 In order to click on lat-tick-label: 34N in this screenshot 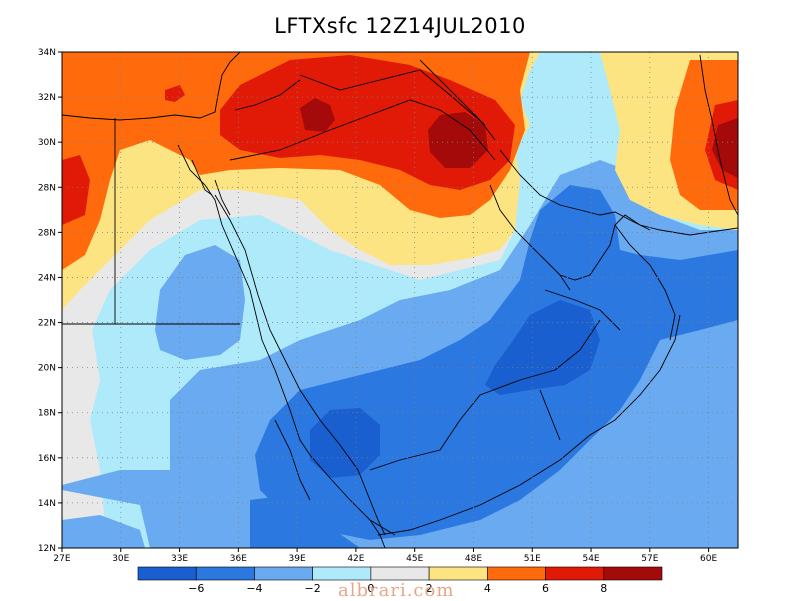, I will do `click(47, 53)`.